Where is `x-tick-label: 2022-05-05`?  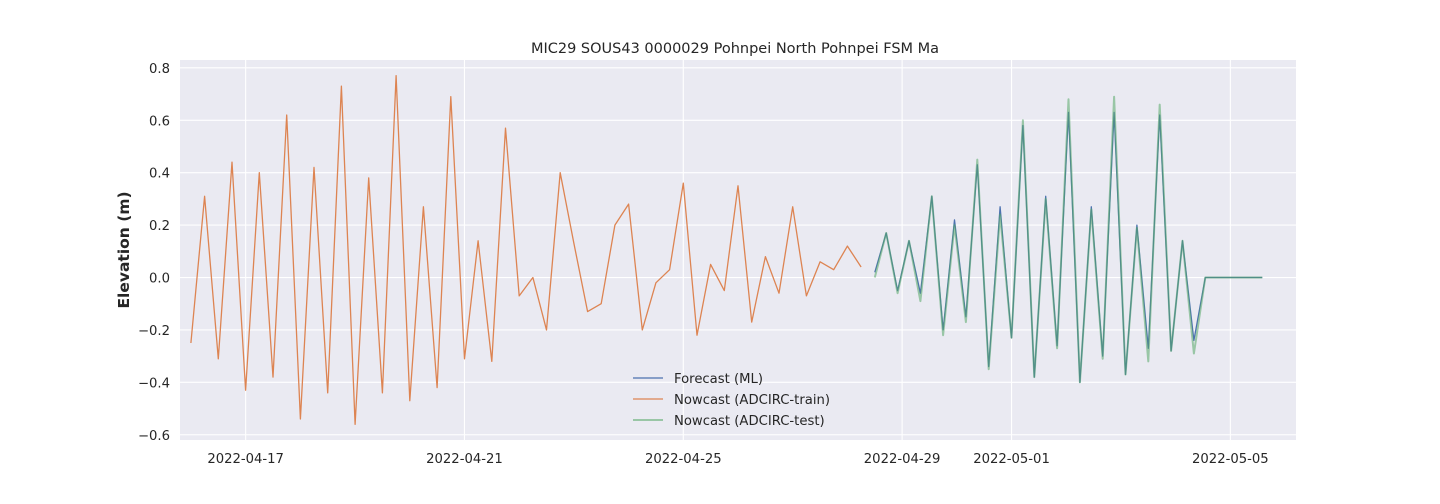 x-tick-label: 2022-05-05 is located at coordinates (1230, 459).